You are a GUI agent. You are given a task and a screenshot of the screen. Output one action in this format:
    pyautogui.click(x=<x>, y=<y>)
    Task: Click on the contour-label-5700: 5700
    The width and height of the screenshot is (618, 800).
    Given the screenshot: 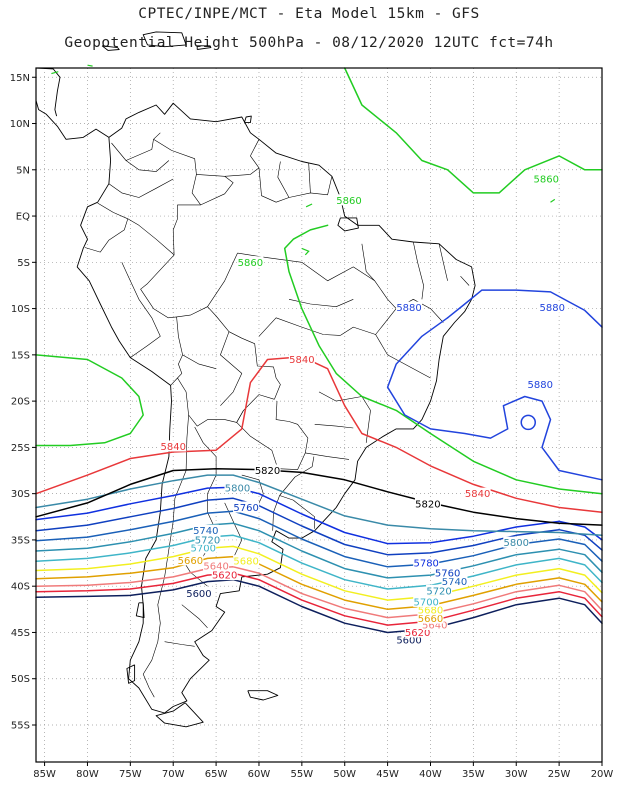 What is the action you would take?
    pyautogui.click(x=203, y=549)
    